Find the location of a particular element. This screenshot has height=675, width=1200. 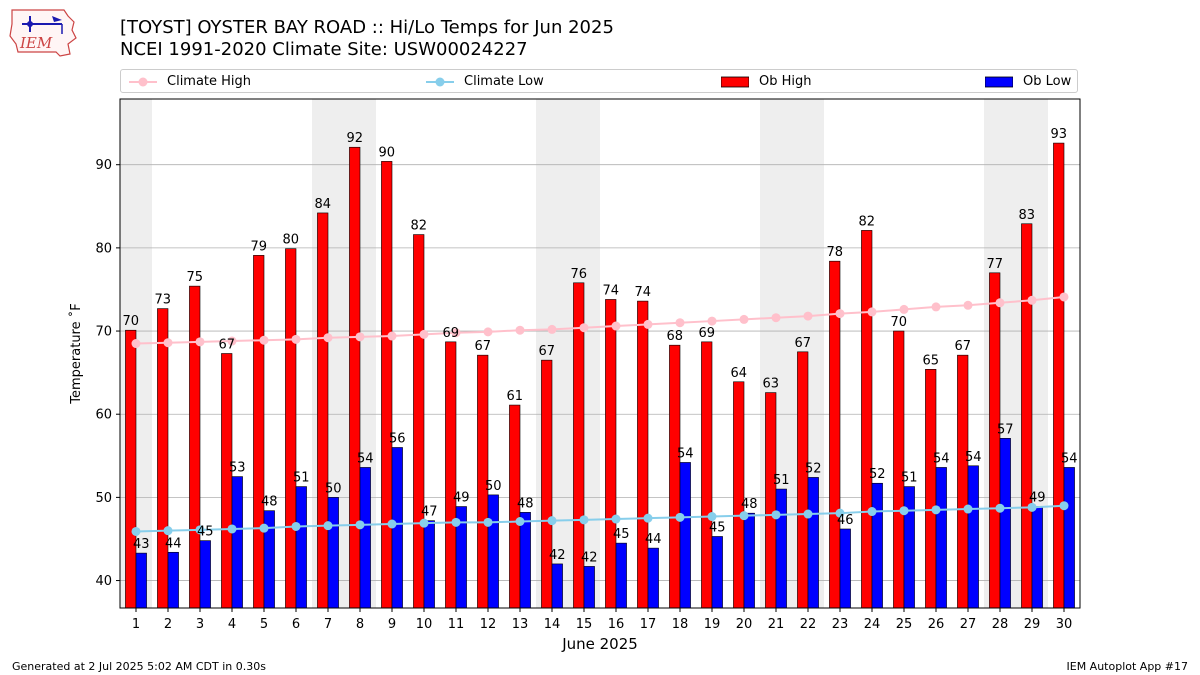

app-credit: IEM Autoplot App #17 is located at coordinates (1127, 666).